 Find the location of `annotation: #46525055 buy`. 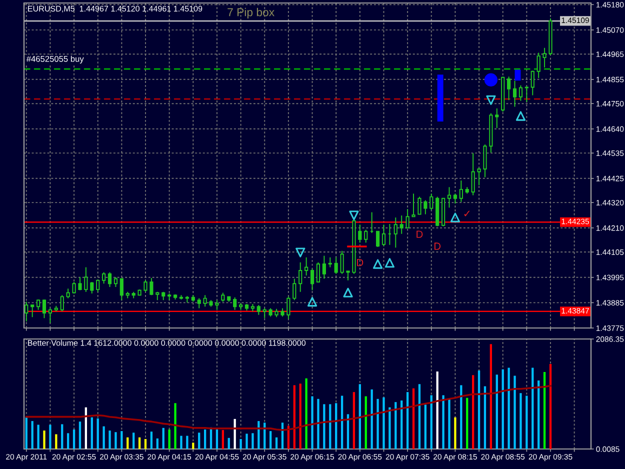

annotation: #46525055 buy is located at coordinates (55, 60).